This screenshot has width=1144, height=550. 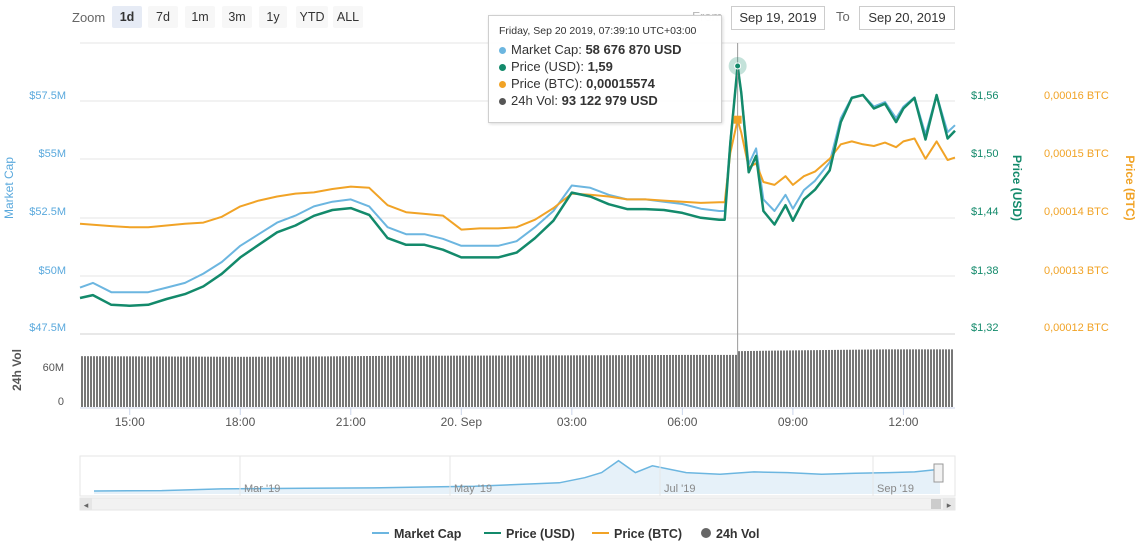 I want to click on navigator-scrollbar, so click(x=517, y=504).